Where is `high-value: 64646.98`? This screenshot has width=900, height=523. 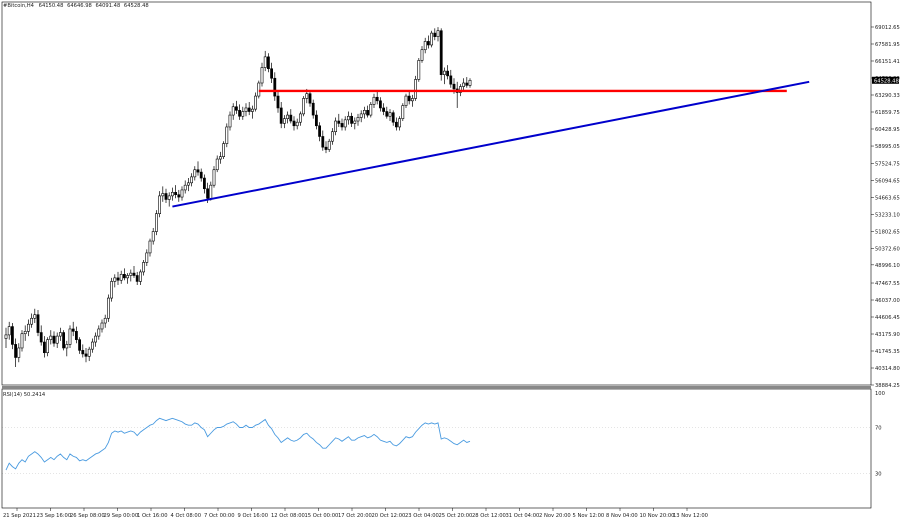
high-value: 64646.98 is located at coordinates (79, 6).